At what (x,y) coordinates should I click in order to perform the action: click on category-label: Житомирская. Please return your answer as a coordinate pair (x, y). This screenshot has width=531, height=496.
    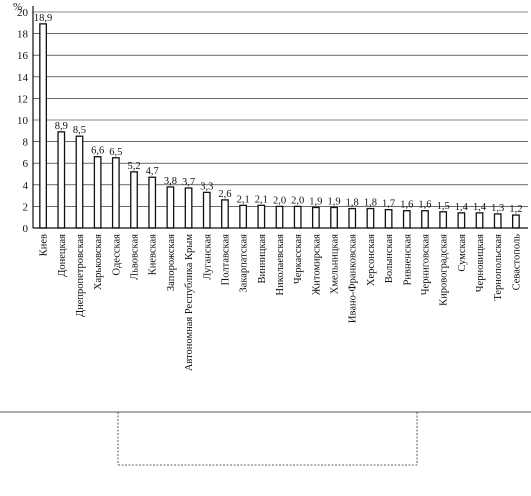
    Looking at the image, I should click on (316, 264).